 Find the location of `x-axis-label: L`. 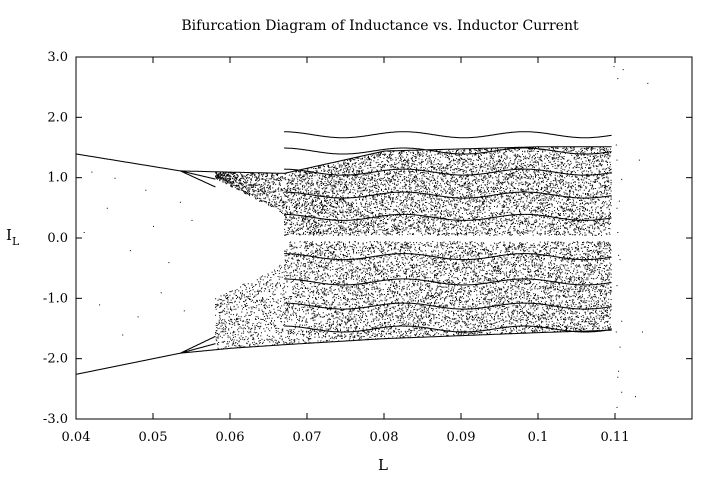

x-axis-label: L is located at coordinates (383, 465).